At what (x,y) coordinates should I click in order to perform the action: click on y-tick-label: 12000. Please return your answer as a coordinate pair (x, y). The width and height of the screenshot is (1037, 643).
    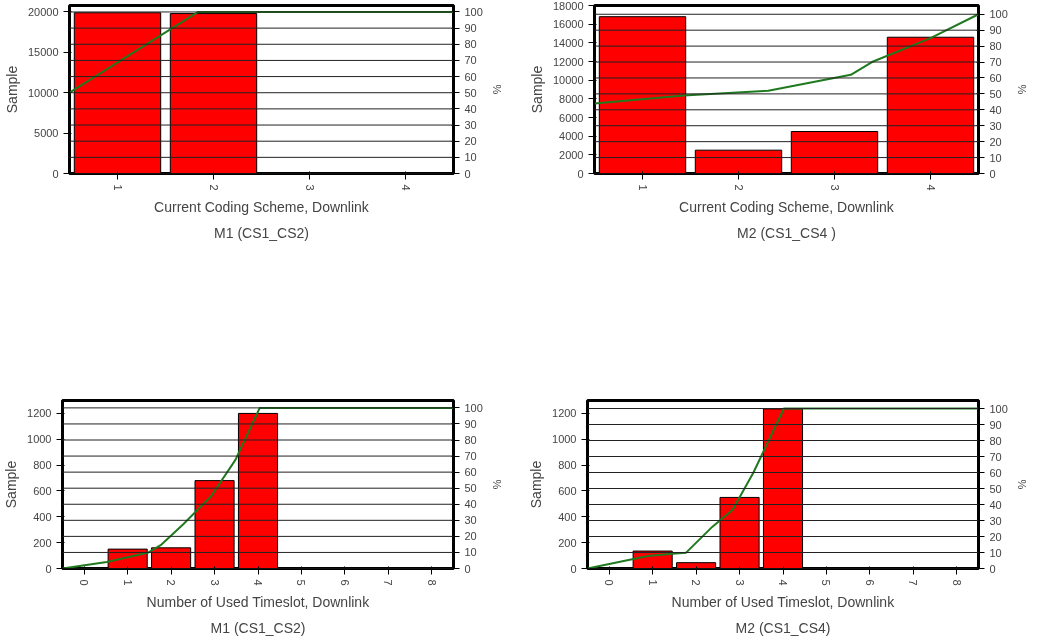
    Looking at the image, I should click on (568, 61).